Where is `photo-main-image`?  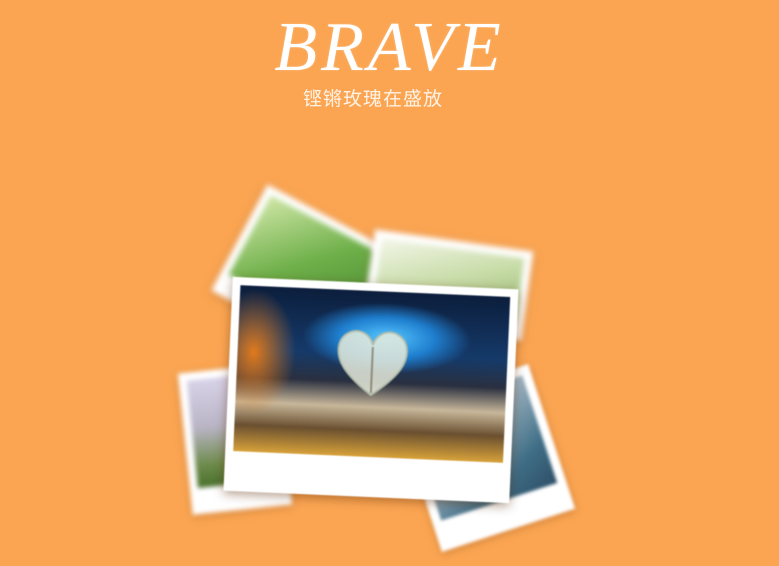
photo-main-image is located at coordinates (372, 374).